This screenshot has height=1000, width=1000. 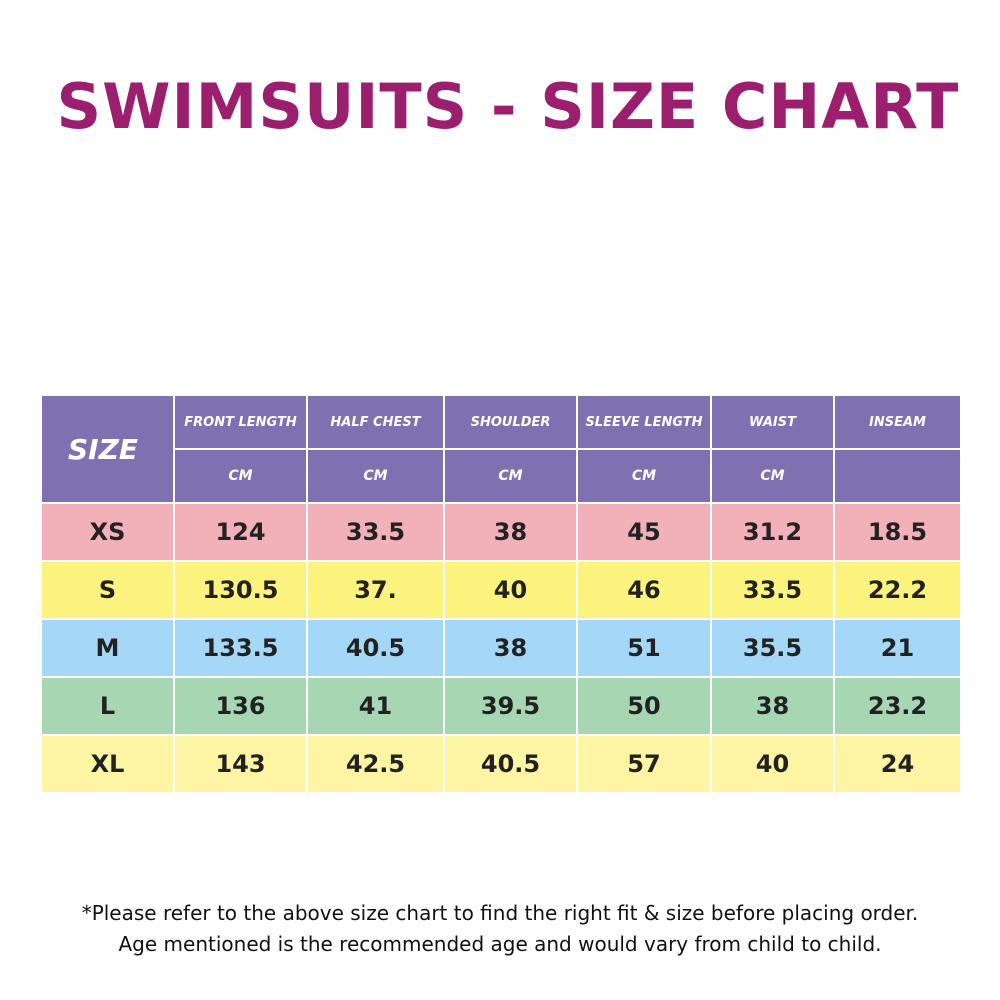 What do you see at coordinates (107, 706) in the screenshot?
I see `size-cell: L` at bounding box center [107, 706].